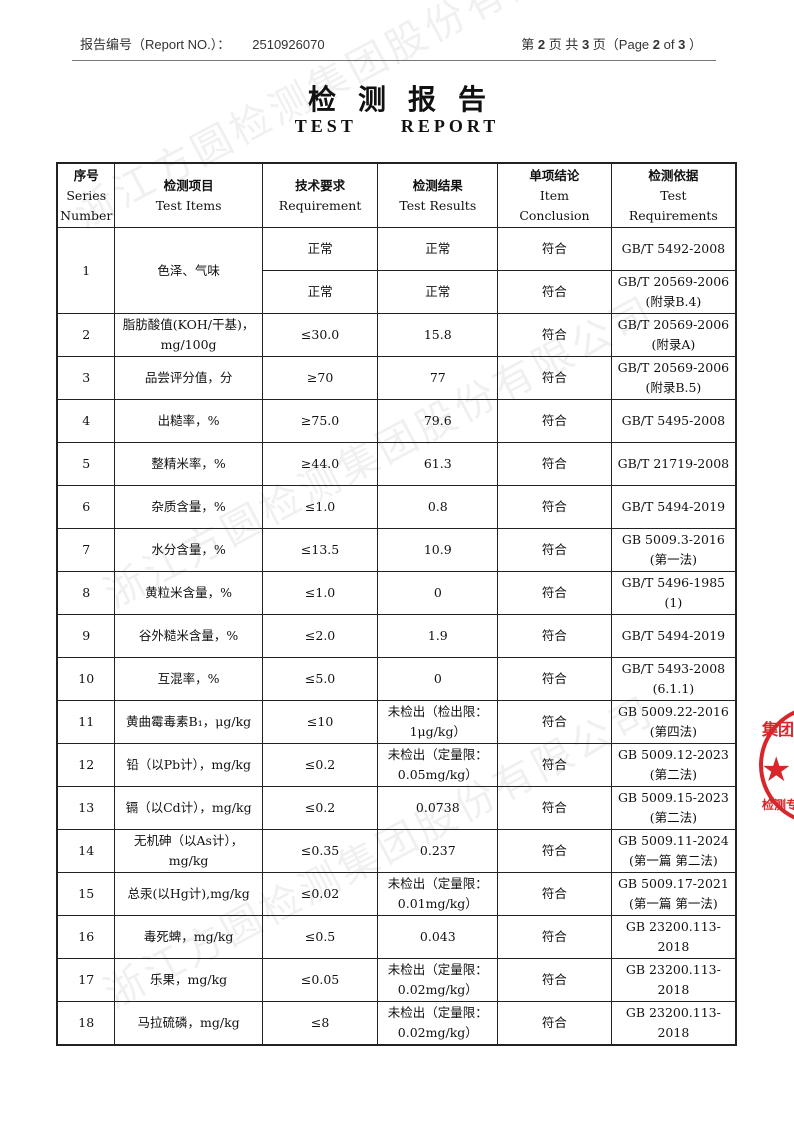  Describe the element at coordinates (695, 44) in the screenshot. I see `page-label: ）` at that location.